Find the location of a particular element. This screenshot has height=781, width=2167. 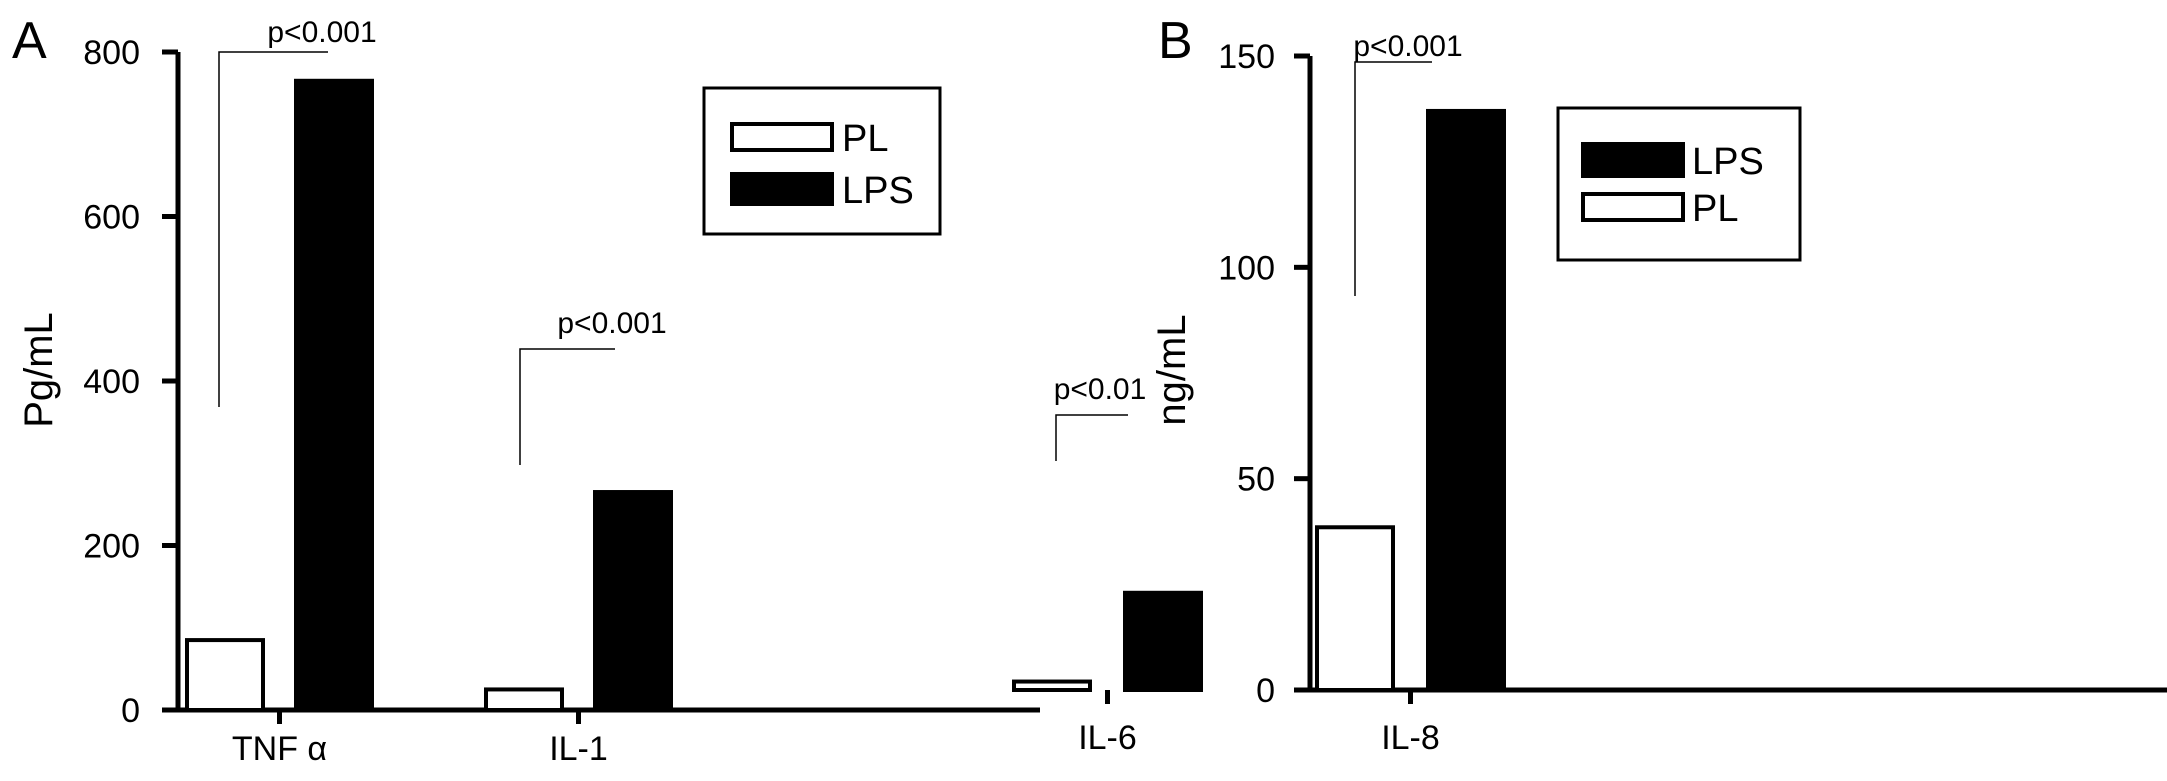

significance-label-il6: p<0.01 is located at coordinates (1100, 389).